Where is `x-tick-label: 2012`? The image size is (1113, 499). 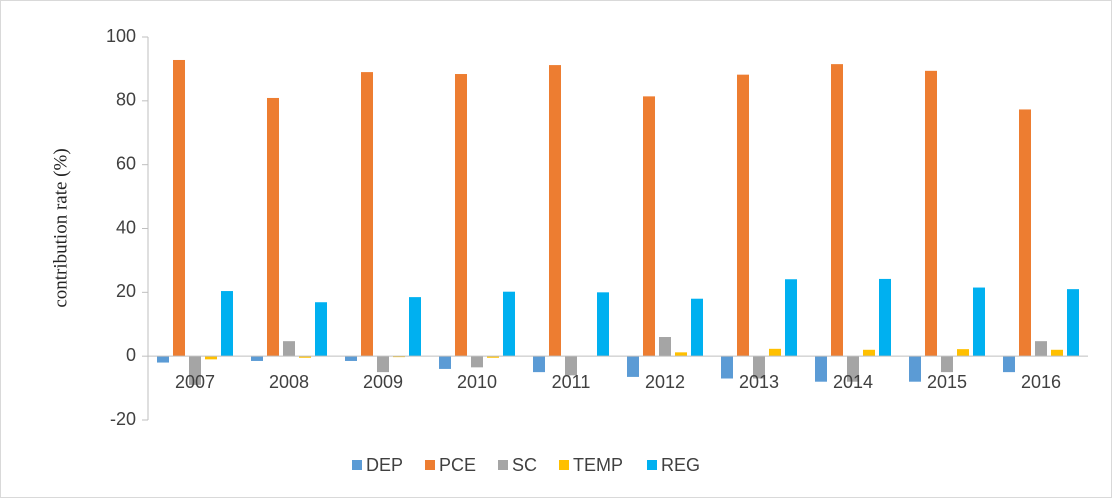 x-tick-label: 2012 is located at coordinates (665, 382).